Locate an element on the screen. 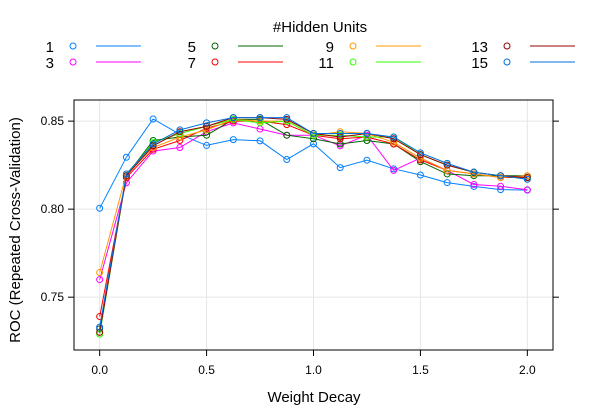  legend-label-5: 5 is located at coordinates (192, 47).